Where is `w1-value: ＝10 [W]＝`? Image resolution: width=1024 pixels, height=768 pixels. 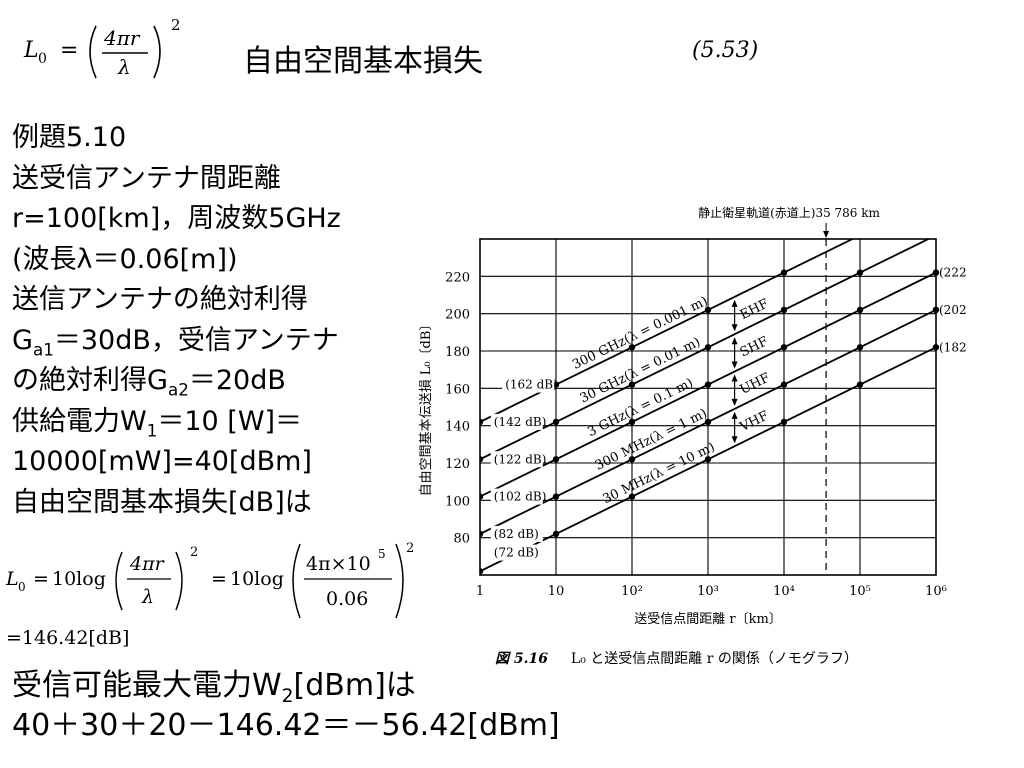
w1-value: ＝10 [W]＝ is located at coordinates (230, 421).